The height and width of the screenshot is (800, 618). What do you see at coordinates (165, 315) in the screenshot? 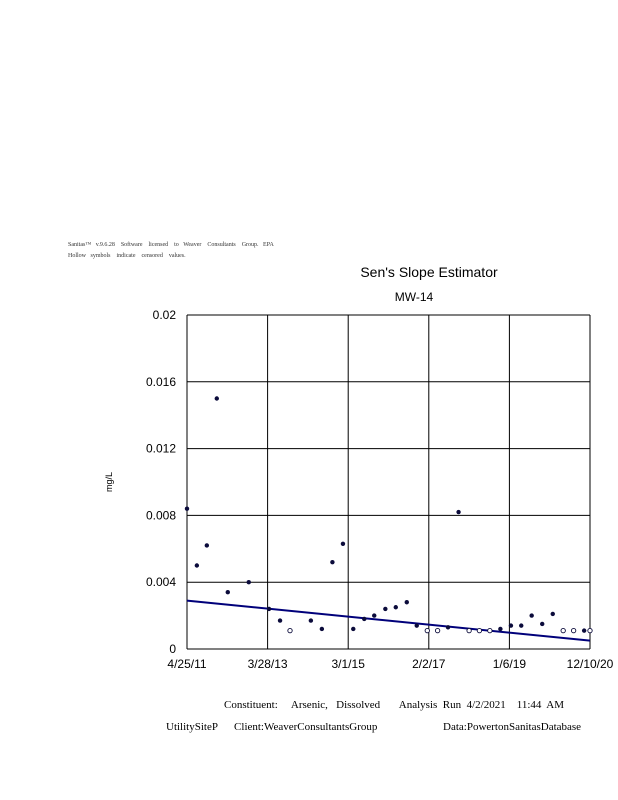
I see `y-tick-label: 0.02` at bounding box center [165, 315].